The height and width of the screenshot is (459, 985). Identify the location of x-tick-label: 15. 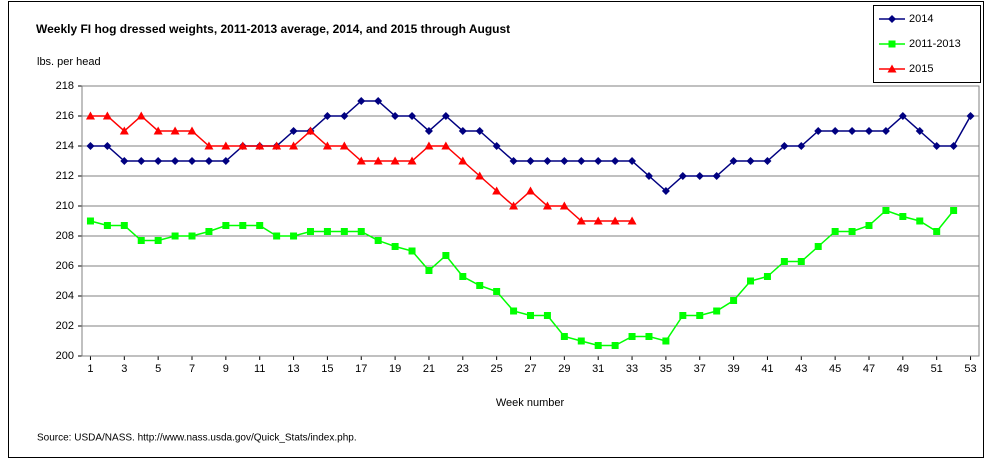
(327, 369).